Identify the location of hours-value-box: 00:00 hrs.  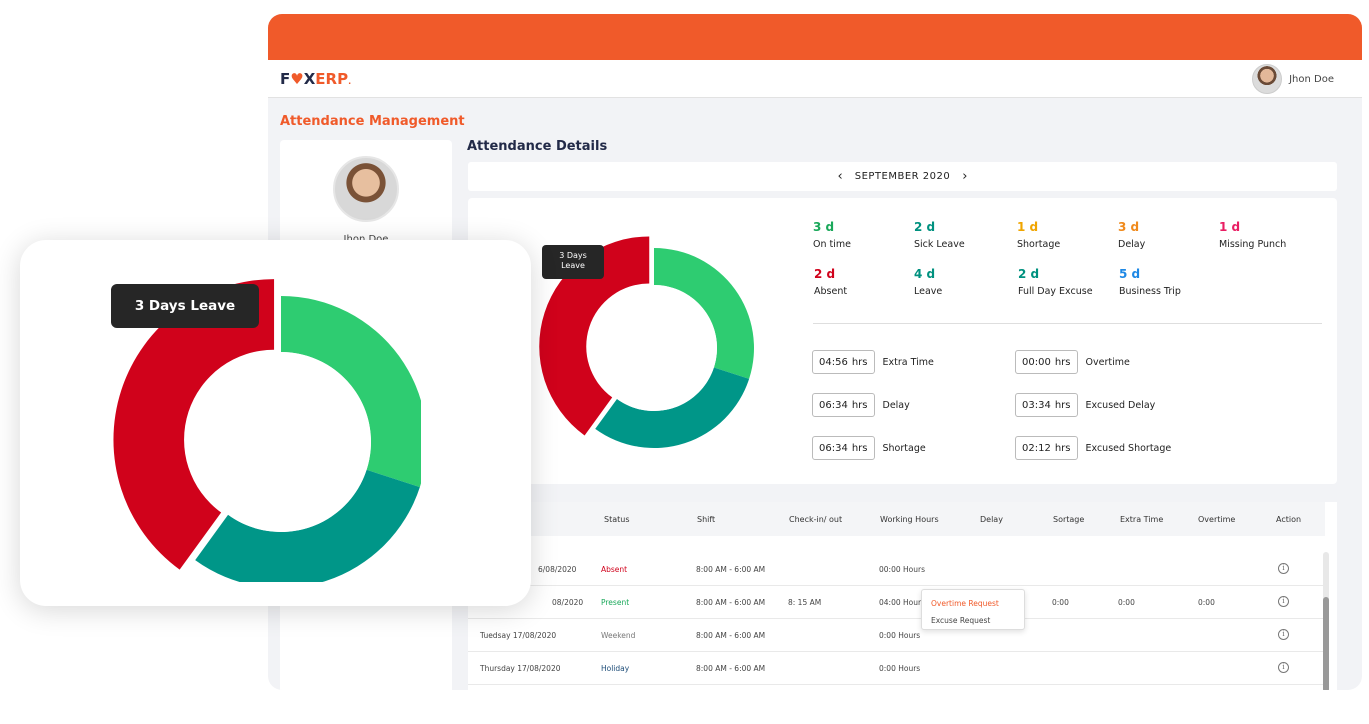
(1046, 362).